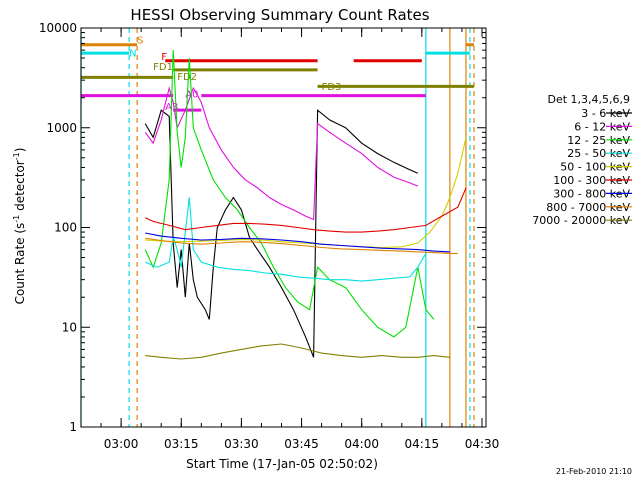  What do you see at coordinates (181, 444) in the screenshot?
I see `x-tick-label: 03:15` at bounding box center [181, 444].